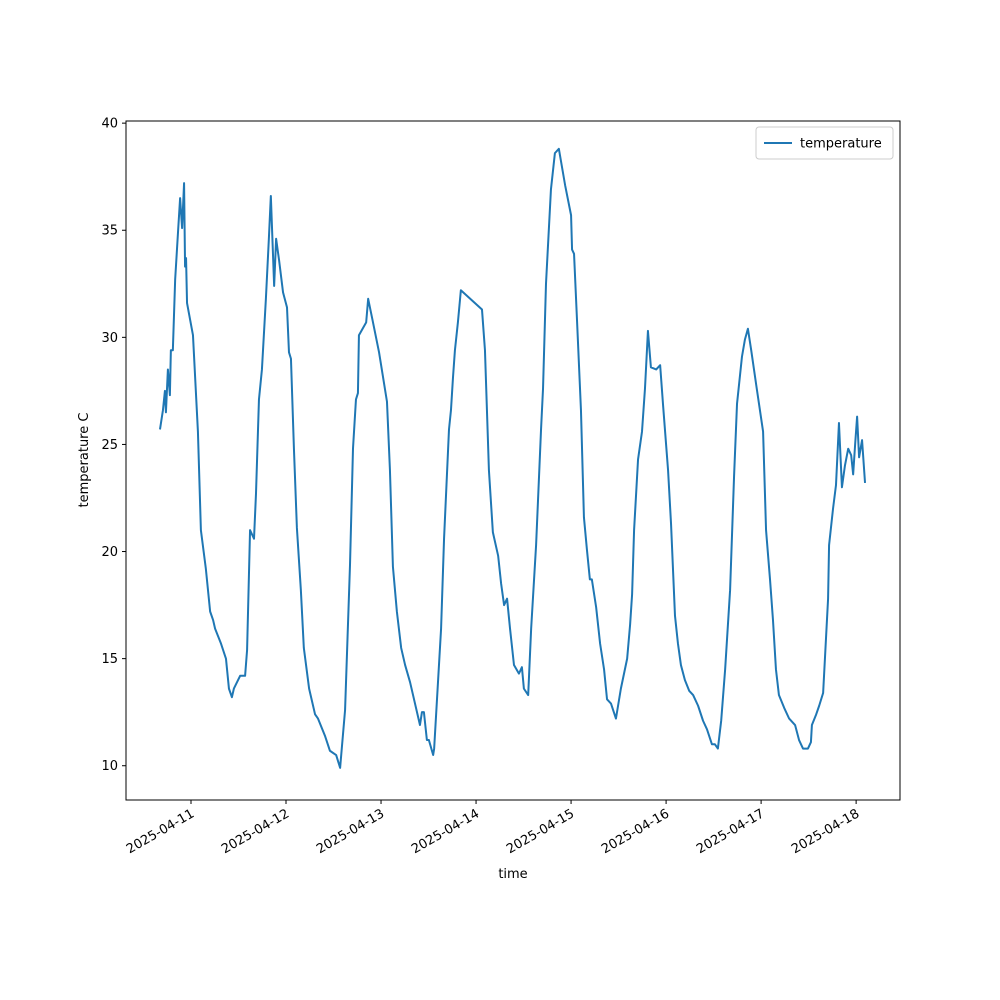 This screenshot has height=1000, width=1000. Describe the element at coordinates (109, 124) in the screenshot. I see `y-tick-label: 40` at that location.